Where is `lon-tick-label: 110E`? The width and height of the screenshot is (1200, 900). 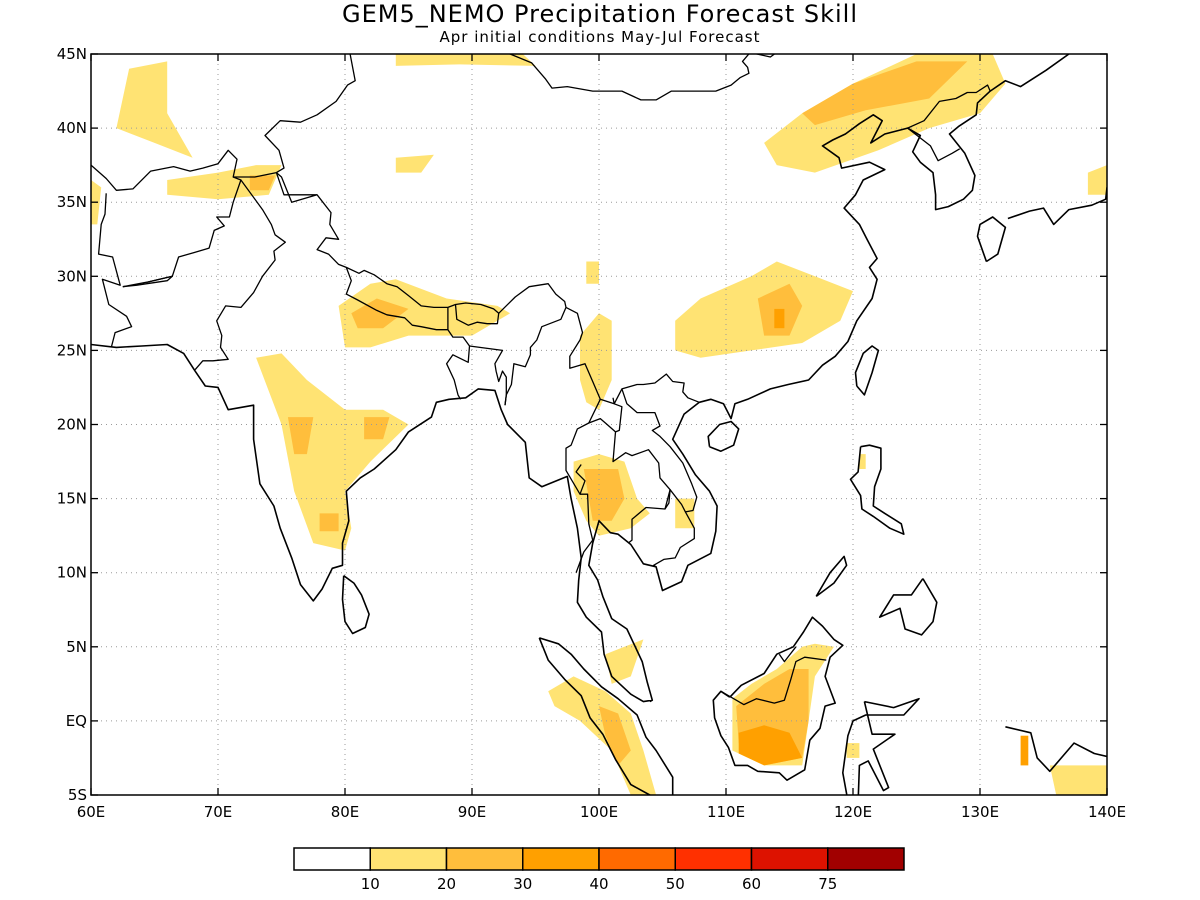 lon-tick-label: 110E is located at coordinates (726, 812).